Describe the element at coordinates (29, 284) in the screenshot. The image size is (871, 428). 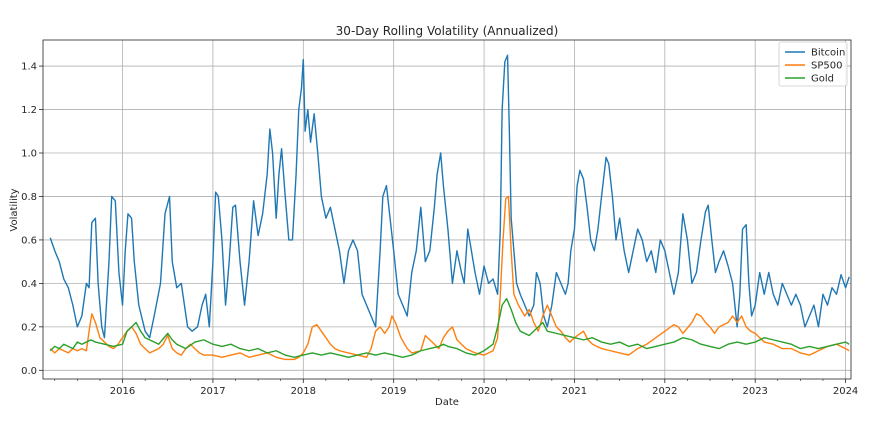
I see `y-tick-label: 0.4` at that location.